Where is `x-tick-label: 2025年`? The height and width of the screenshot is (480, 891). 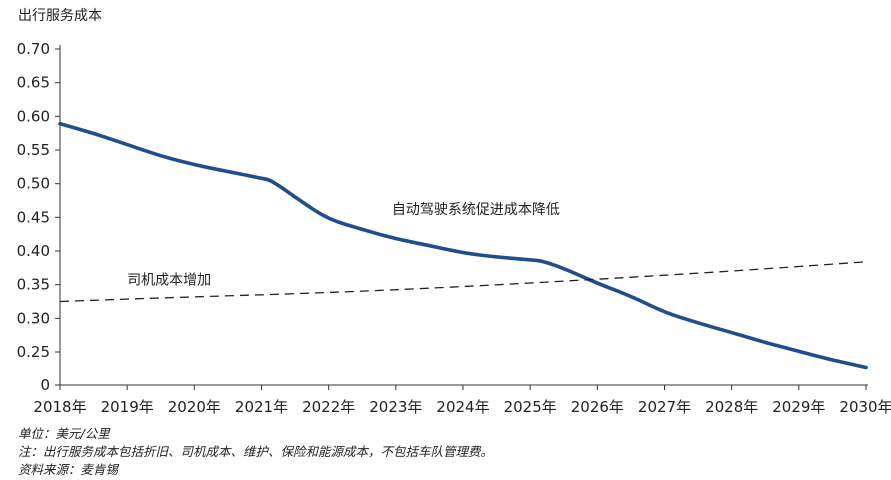 x-tick-label: 2025年 is located at coordinates (530, 407).